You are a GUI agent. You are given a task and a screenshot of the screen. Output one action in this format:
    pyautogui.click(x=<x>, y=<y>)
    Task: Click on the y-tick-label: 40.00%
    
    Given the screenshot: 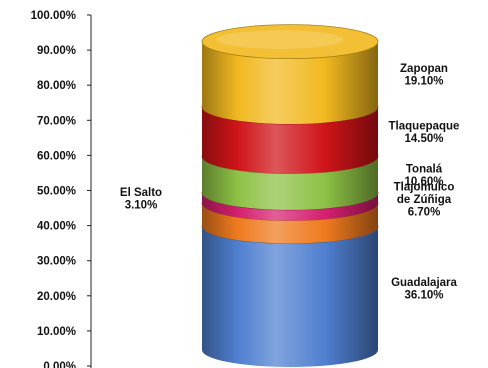 What is the action you would take?
    pyautogui.click(x=56, y=227)
    